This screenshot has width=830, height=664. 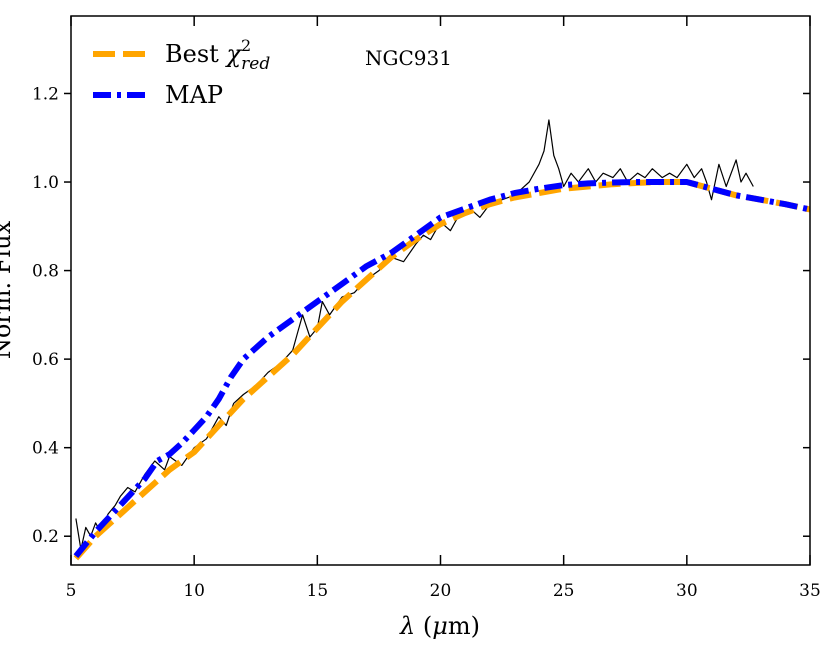 I want to click on x-axis-open: (, so click(x=423, y=626).